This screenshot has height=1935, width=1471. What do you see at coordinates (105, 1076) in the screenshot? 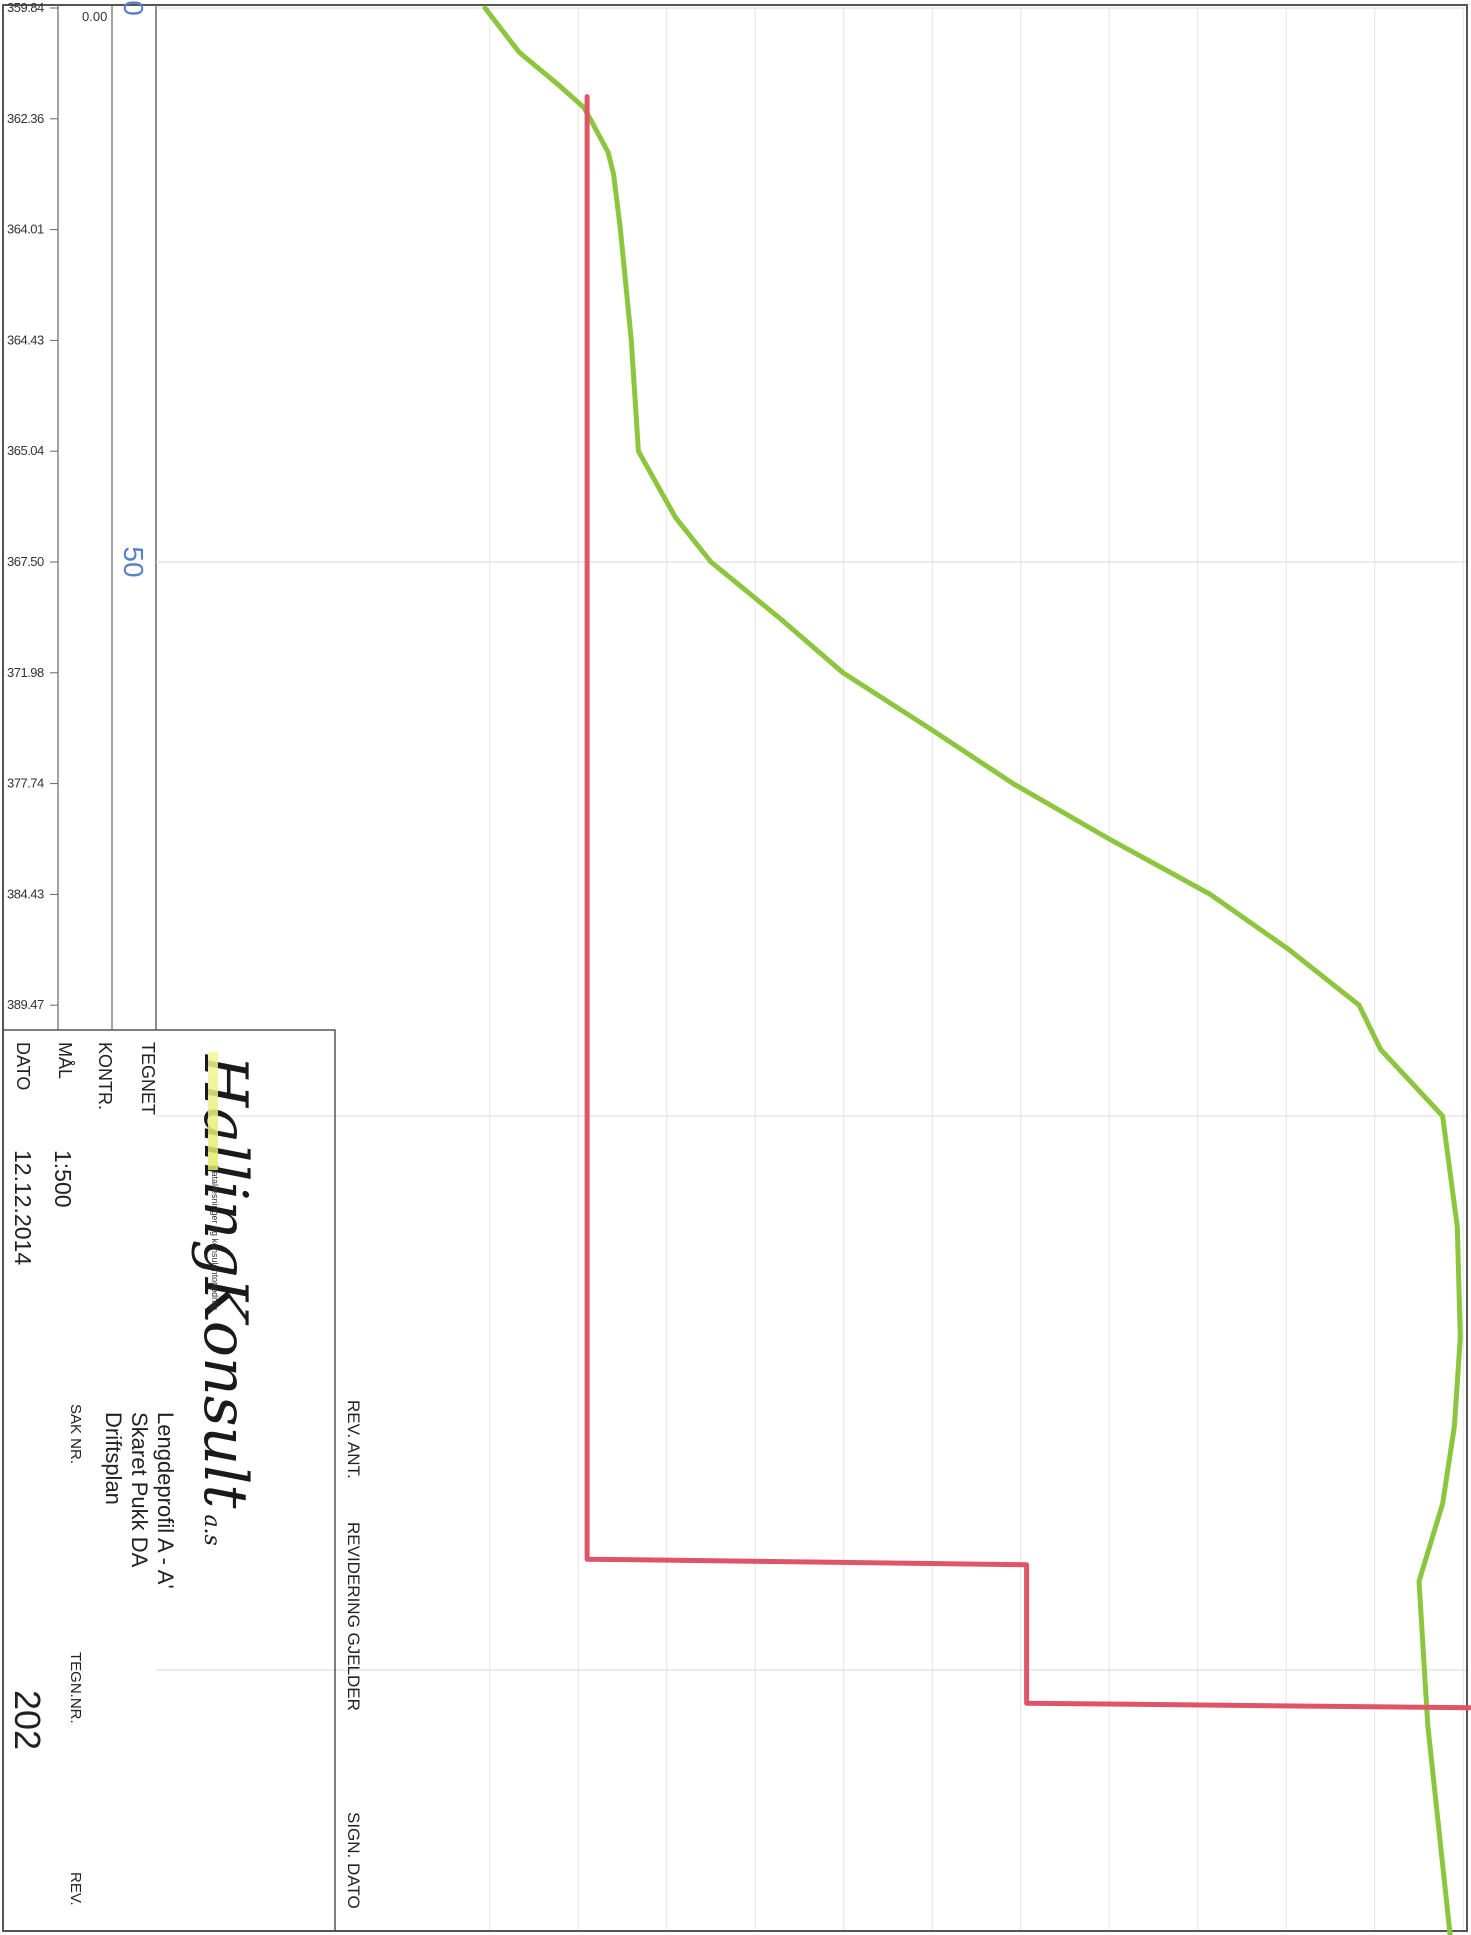
I see `label-kontr: KONTR.` at bounding box center [105, 1076].